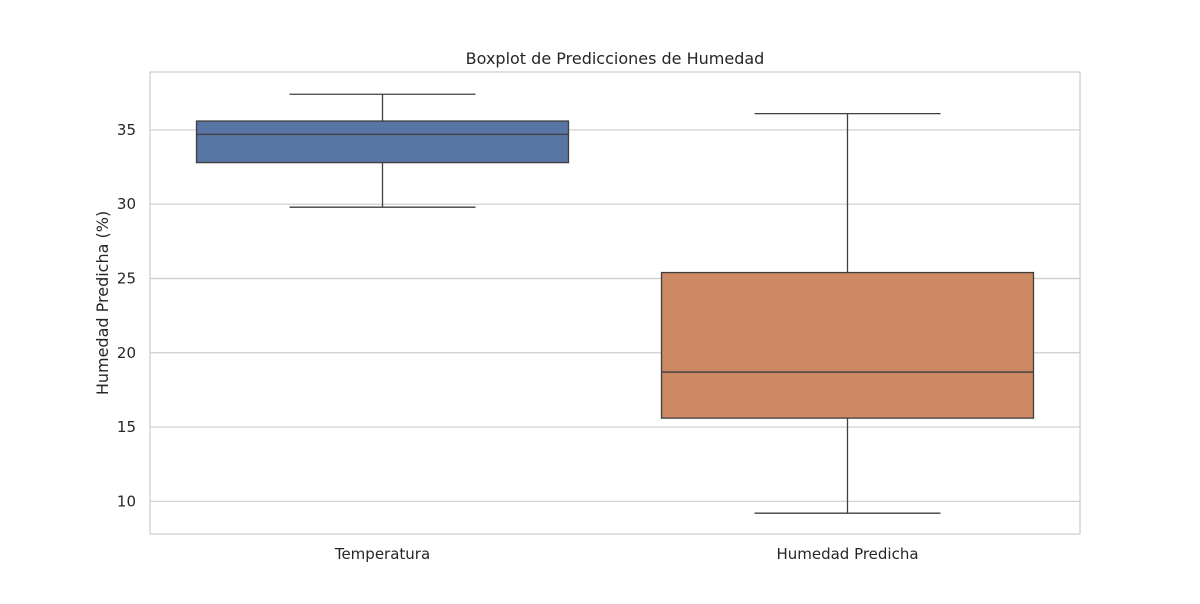 This screenshot has width=1200, height=604. Describe the element at coordinates (847, 554) in the screenshot. I see `x-tick-label: Humedad Predicha` at that location.